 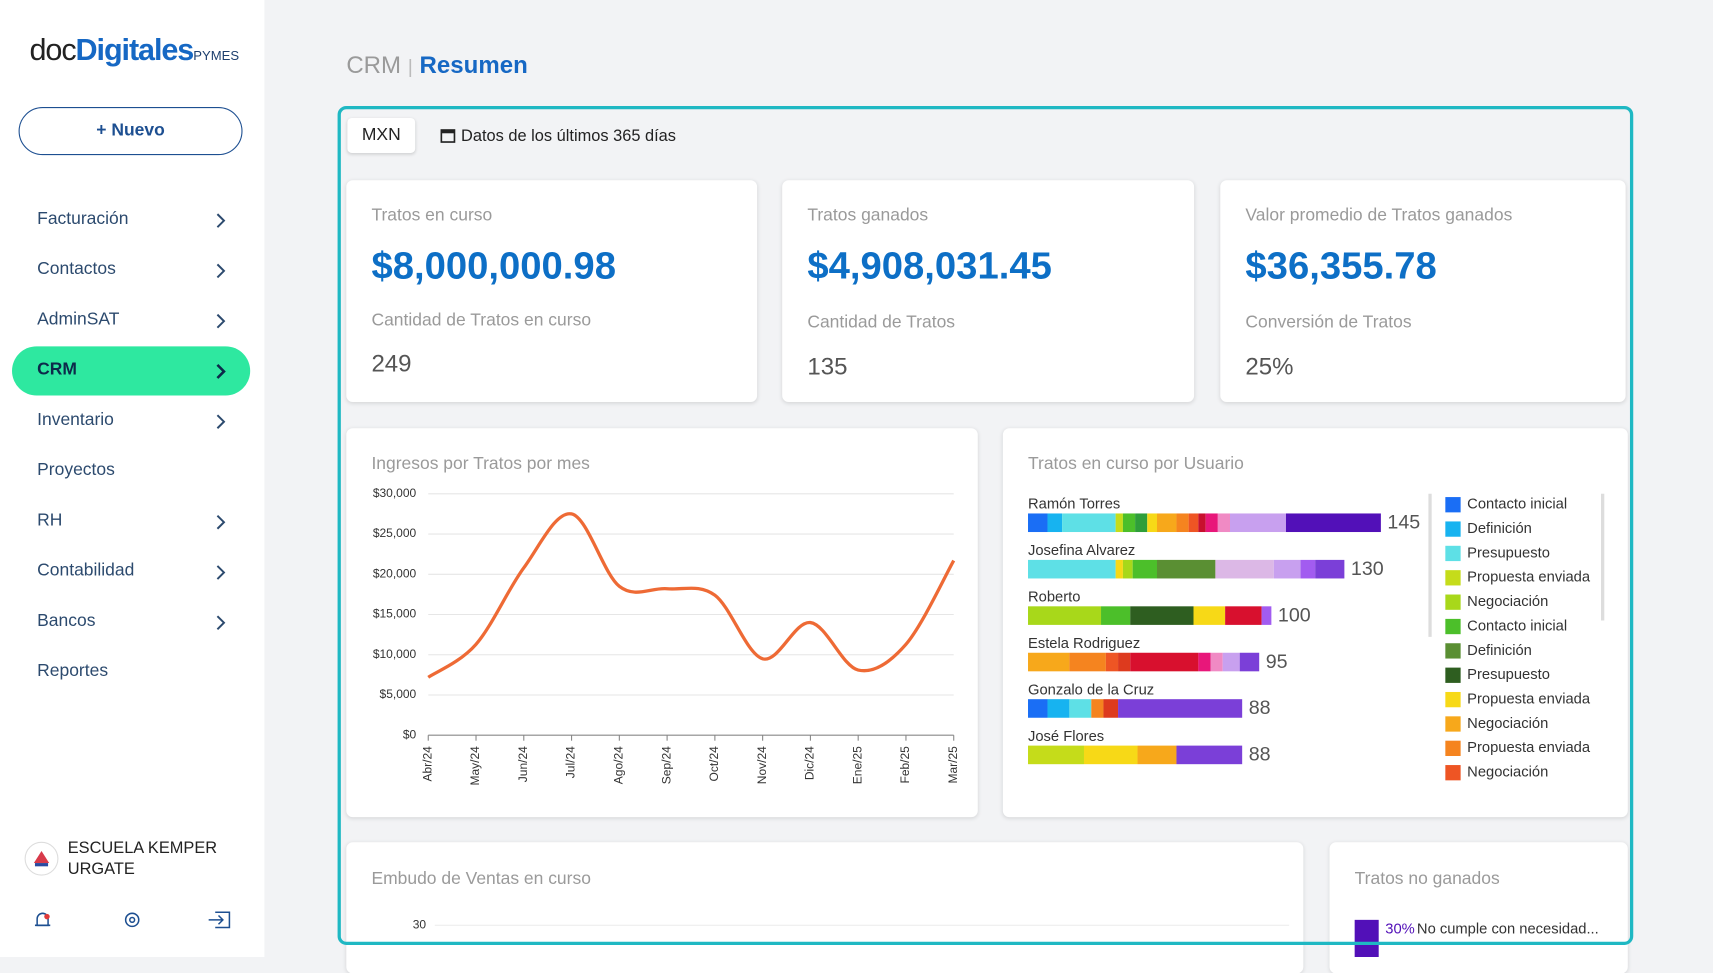 What do you see at coordinates (432, 216) in the screenshot?
I see `kpi-label: Tratos en curso` at bounding box center [432, 216].